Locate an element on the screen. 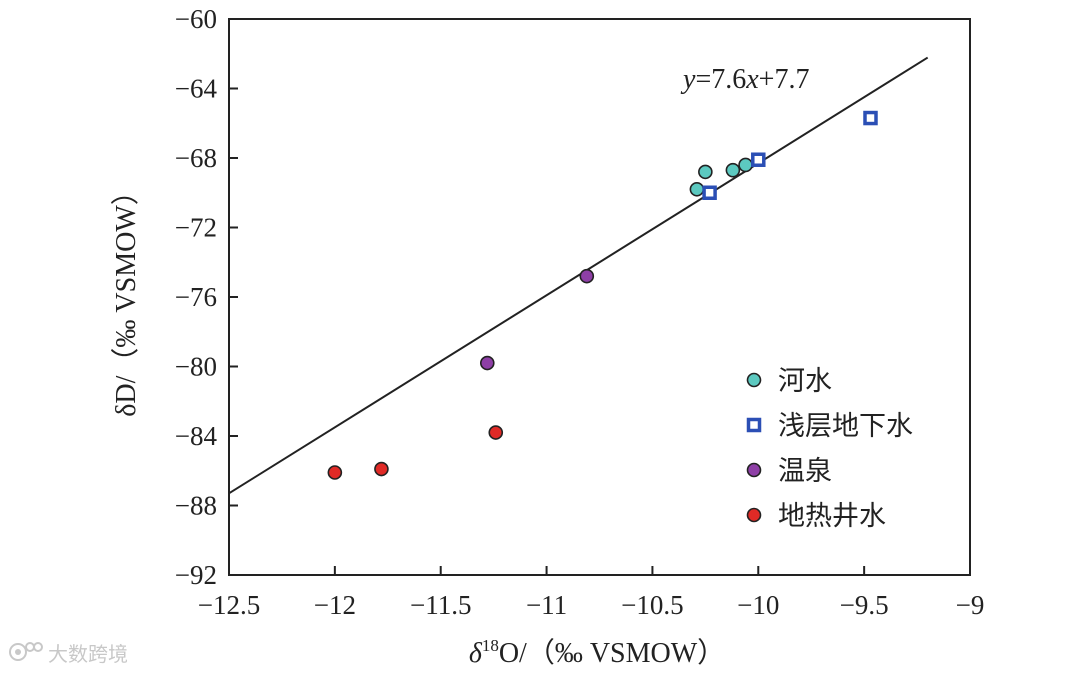  y-tick-label: −76 is located at coordinates (196, 297).